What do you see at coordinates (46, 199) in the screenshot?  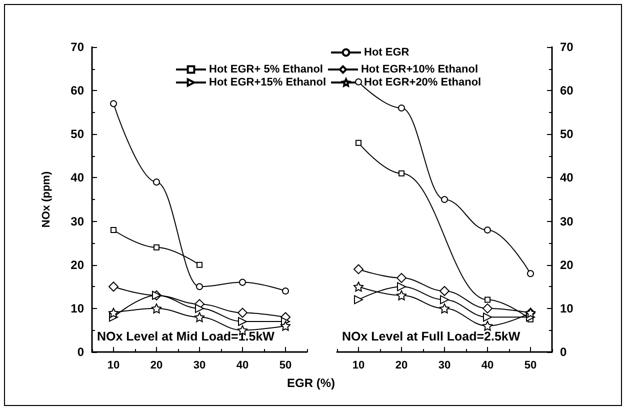 I see `y-axis-title: NOx (ppm)` at bounding box center [46, 199].